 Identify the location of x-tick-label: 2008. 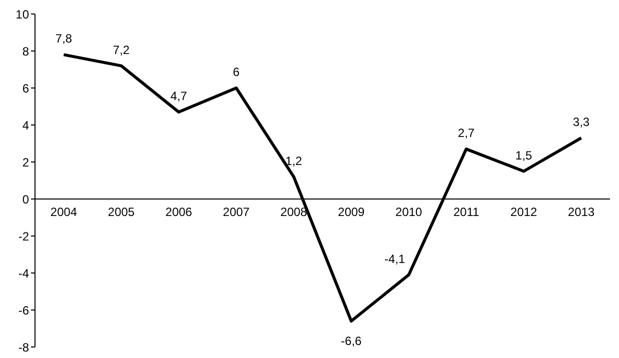
(294, 212).